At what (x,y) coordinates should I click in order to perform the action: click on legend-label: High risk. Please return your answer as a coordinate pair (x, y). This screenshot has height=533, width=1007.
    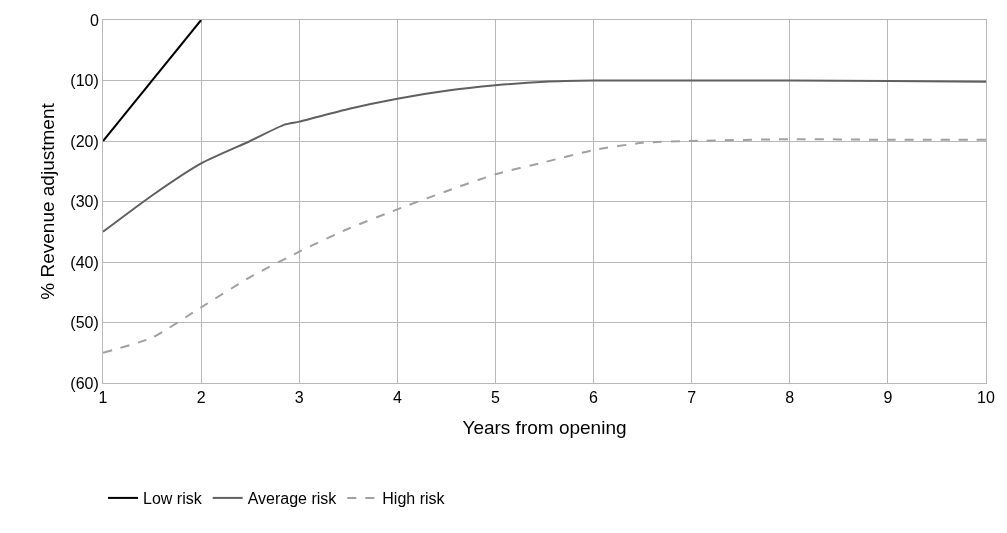
    Looking at the image, I should click on (414, 499).